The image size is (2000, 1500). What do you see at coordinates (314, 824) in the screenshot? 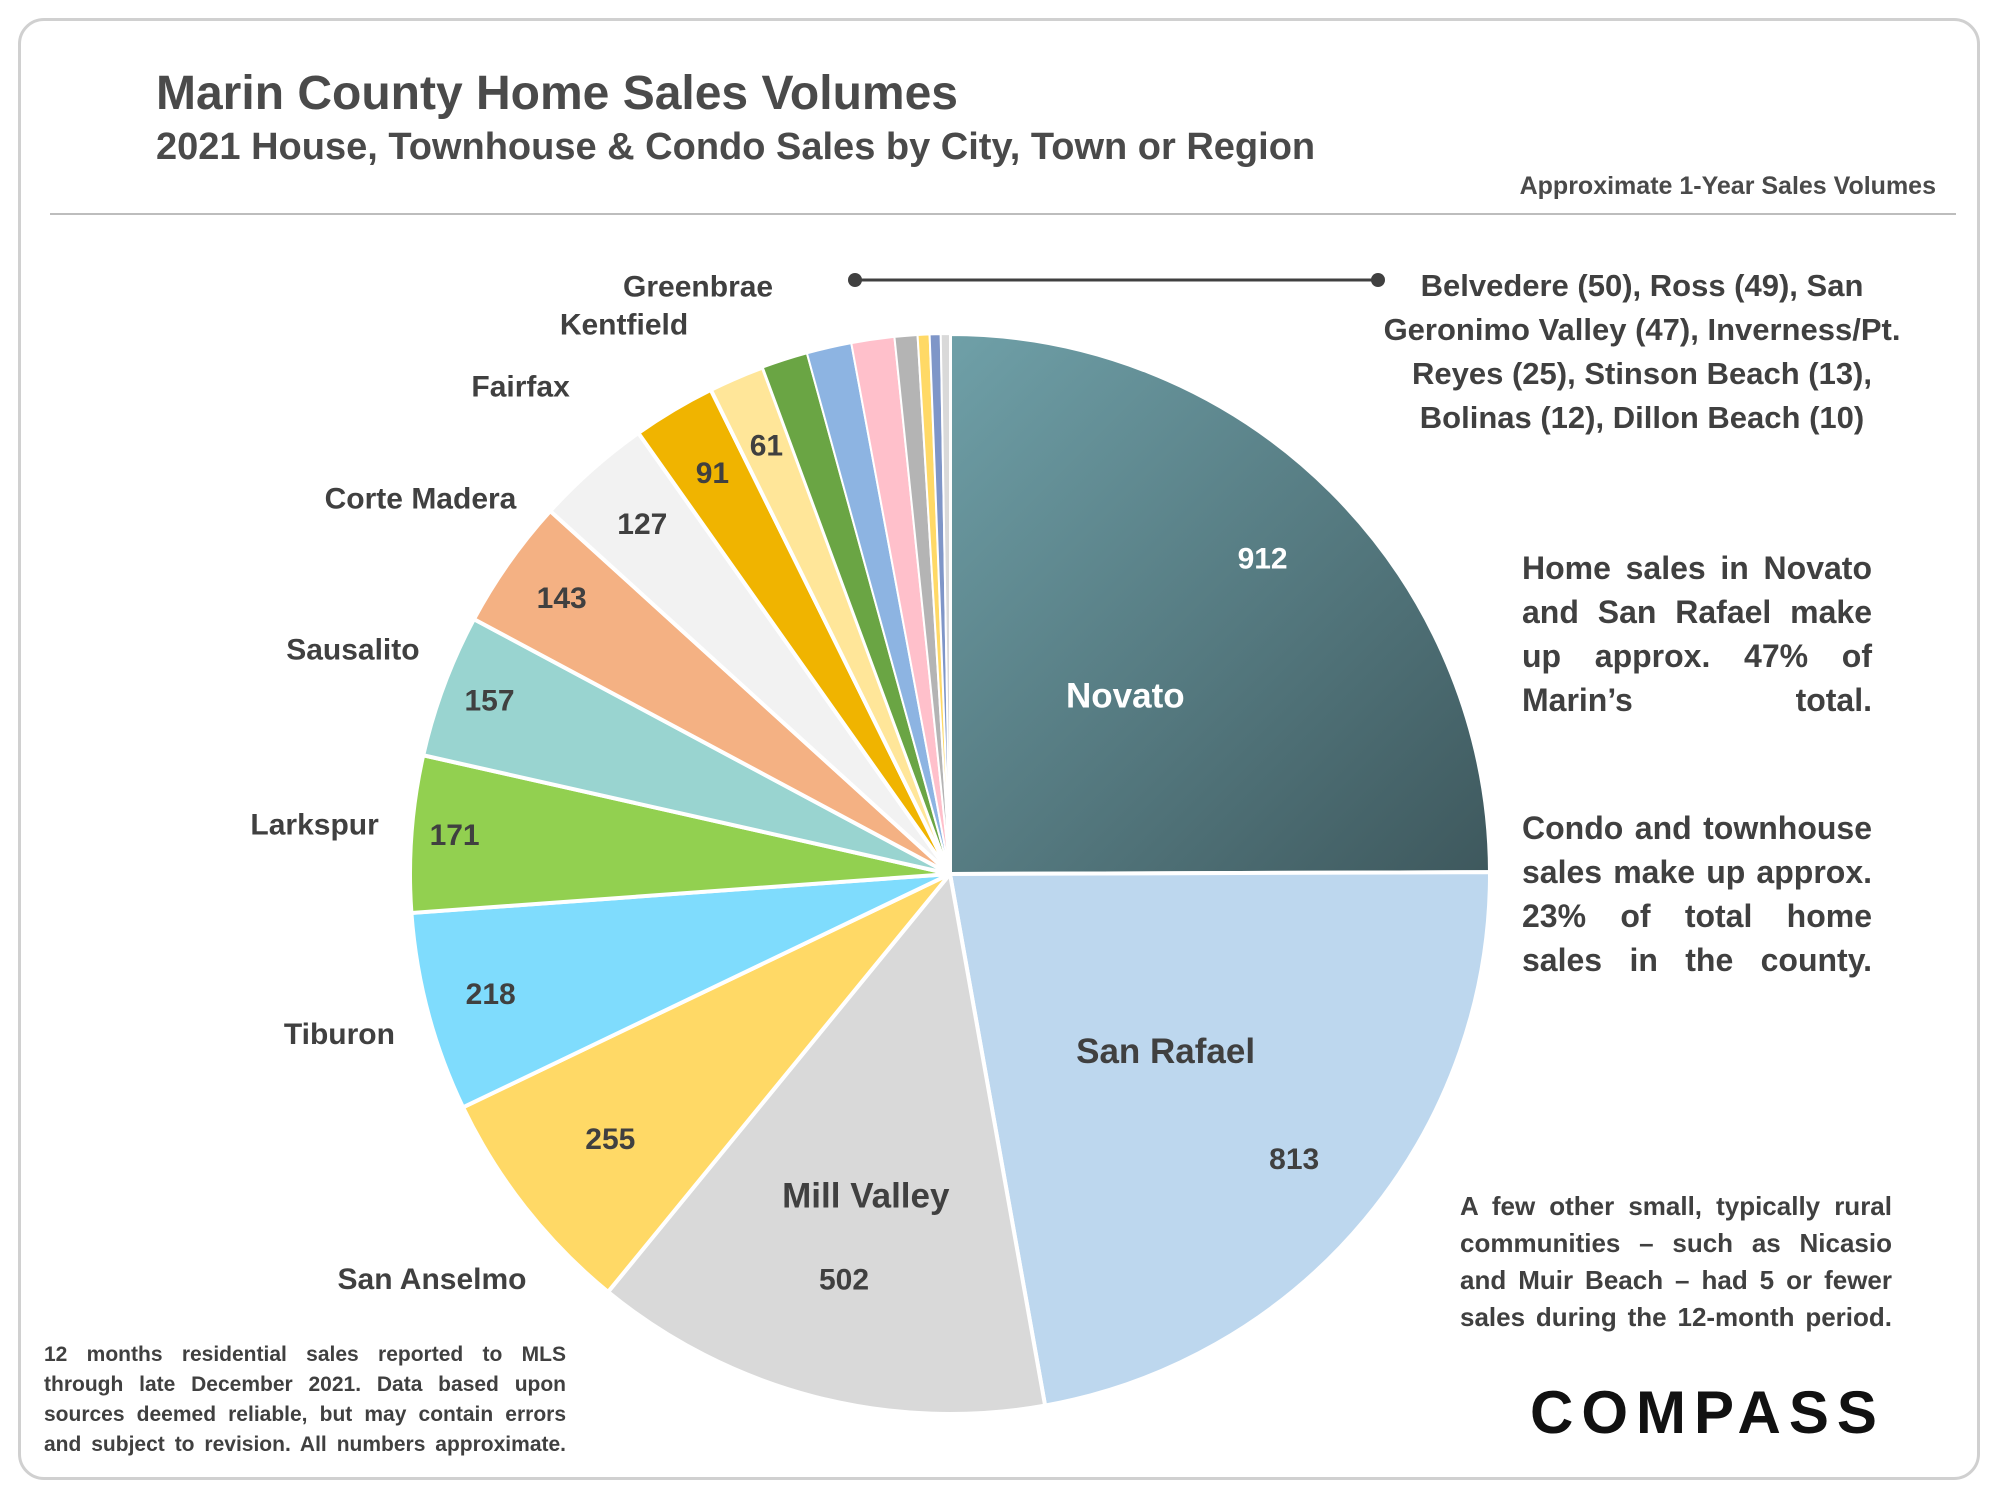
I see `slice-label-larkspur: Larkspur` at bounding box center [314, 824].